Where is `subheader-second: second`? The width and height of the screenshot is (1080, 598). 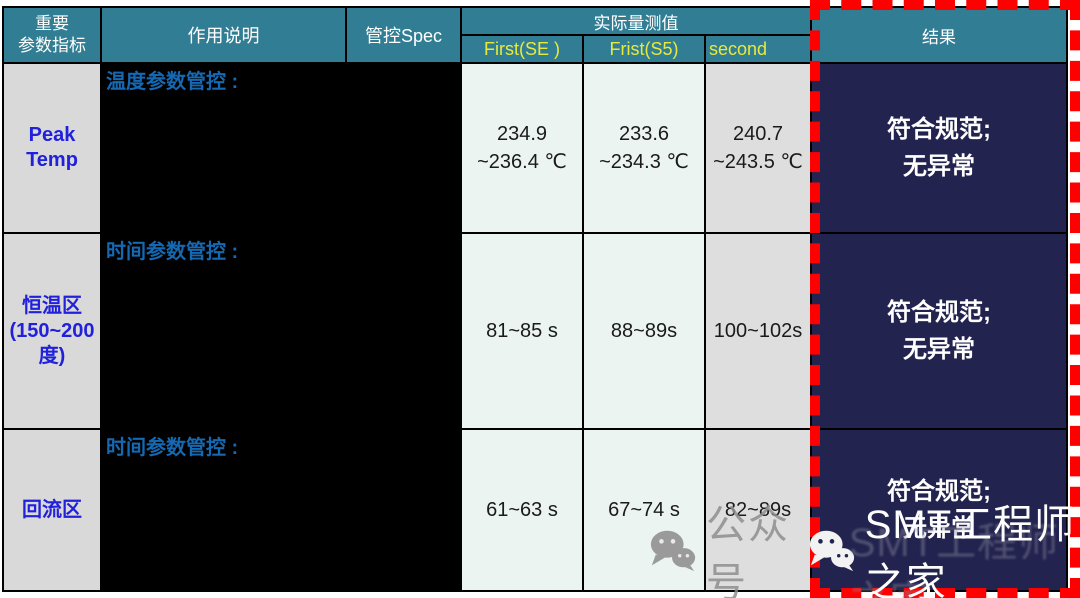 subheader-second: second is located at coordinates (758, 49).